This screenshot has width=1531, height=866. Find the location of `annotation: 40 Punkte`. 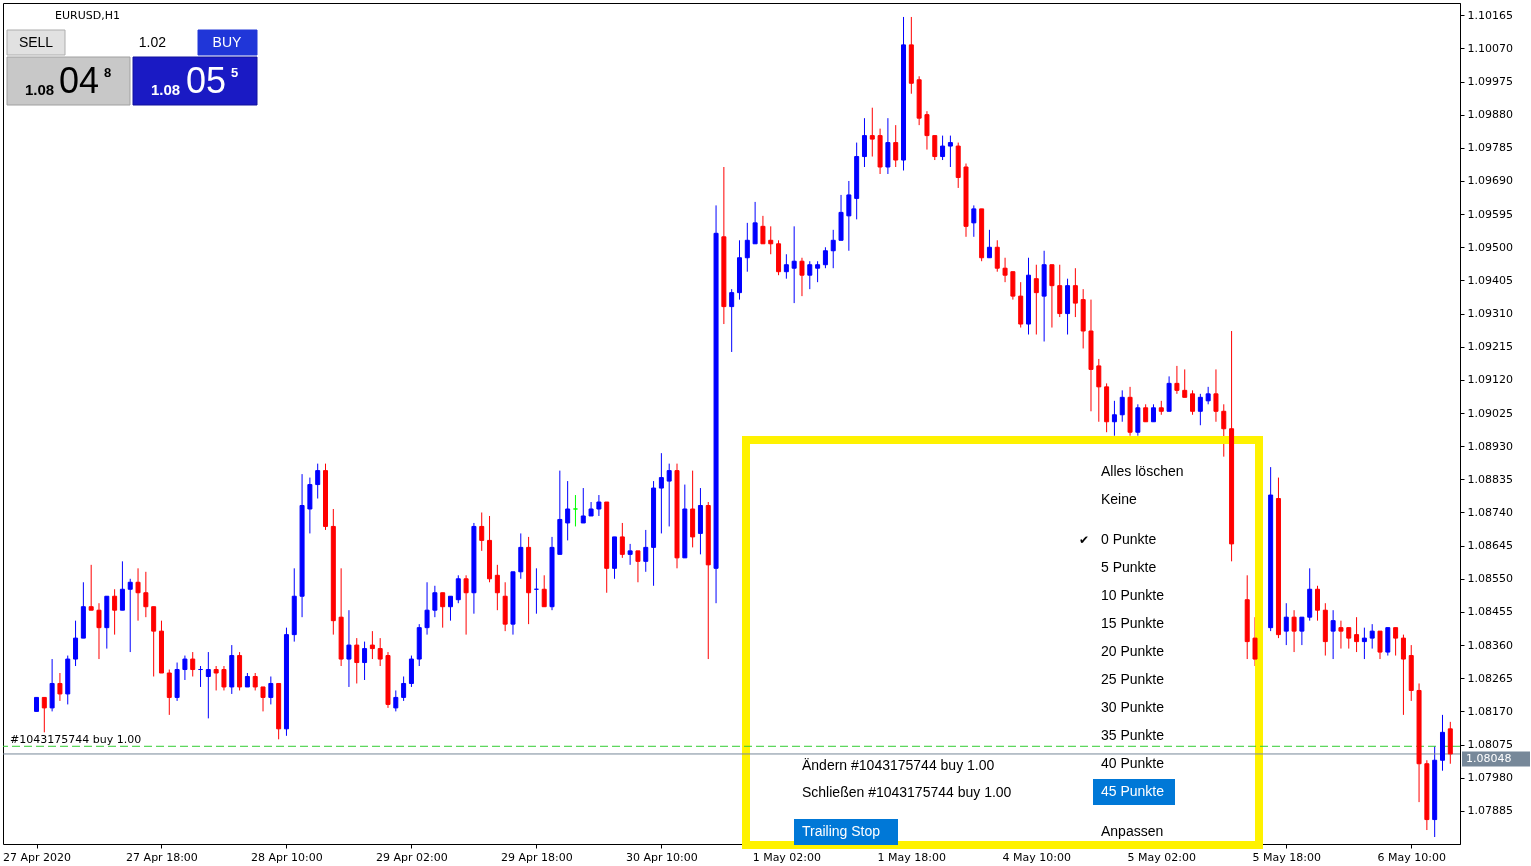

annotation: 40 Punkte is located at coordinates (1133, 763).